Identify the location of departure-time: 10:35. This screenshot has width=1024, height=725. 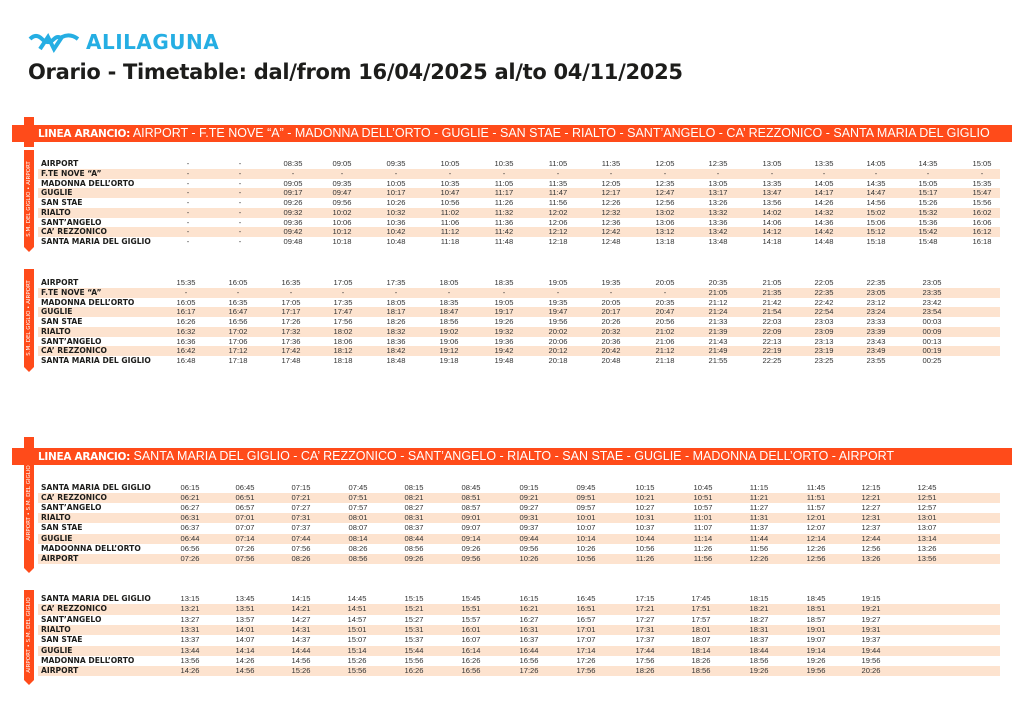
(450, 183).